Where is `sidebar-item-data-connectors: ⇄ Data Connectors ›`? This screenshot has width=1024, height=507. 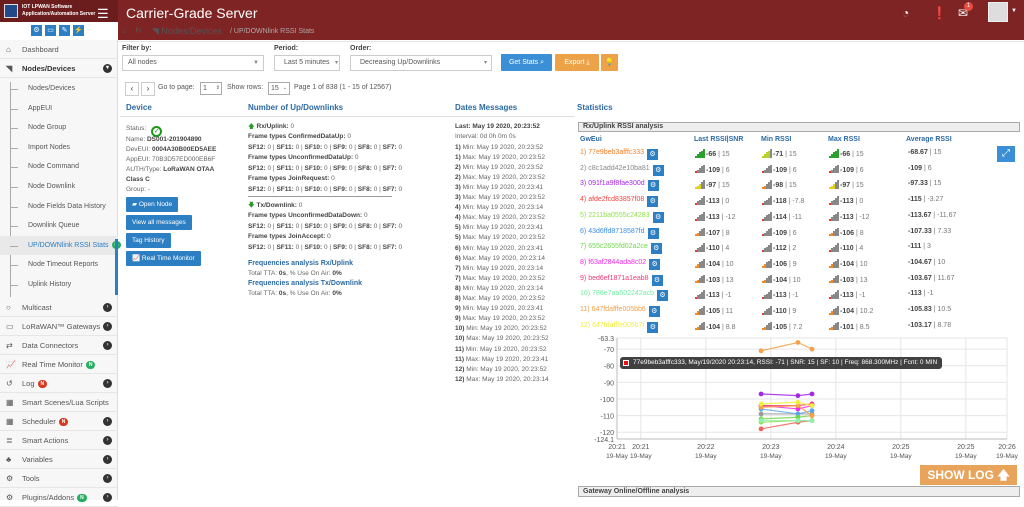
sidebar-item-data-connectors: ⇄ Data Connectors › is located at coordinates (59, 345).